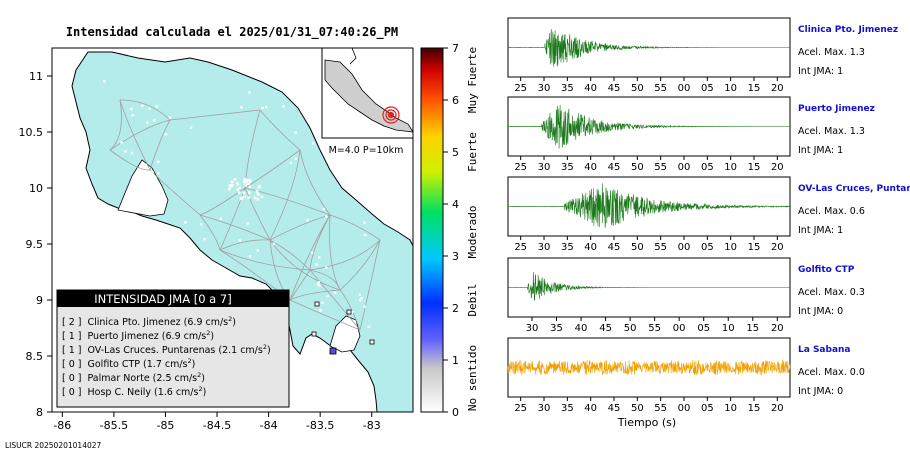 The width and height of the screenshot is (910, 460). I want to click on colorbar-category-label: Debil, so click(472, 299).